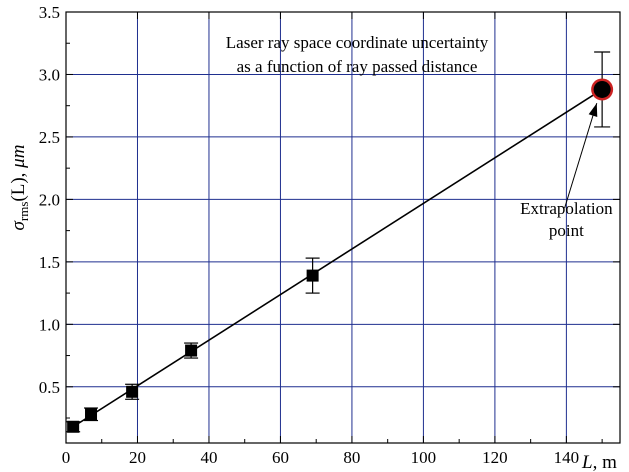 Image resolution: width=629 pixels, height=472 pixels. I want to click on extrapolation-marker, so click(602, 89).